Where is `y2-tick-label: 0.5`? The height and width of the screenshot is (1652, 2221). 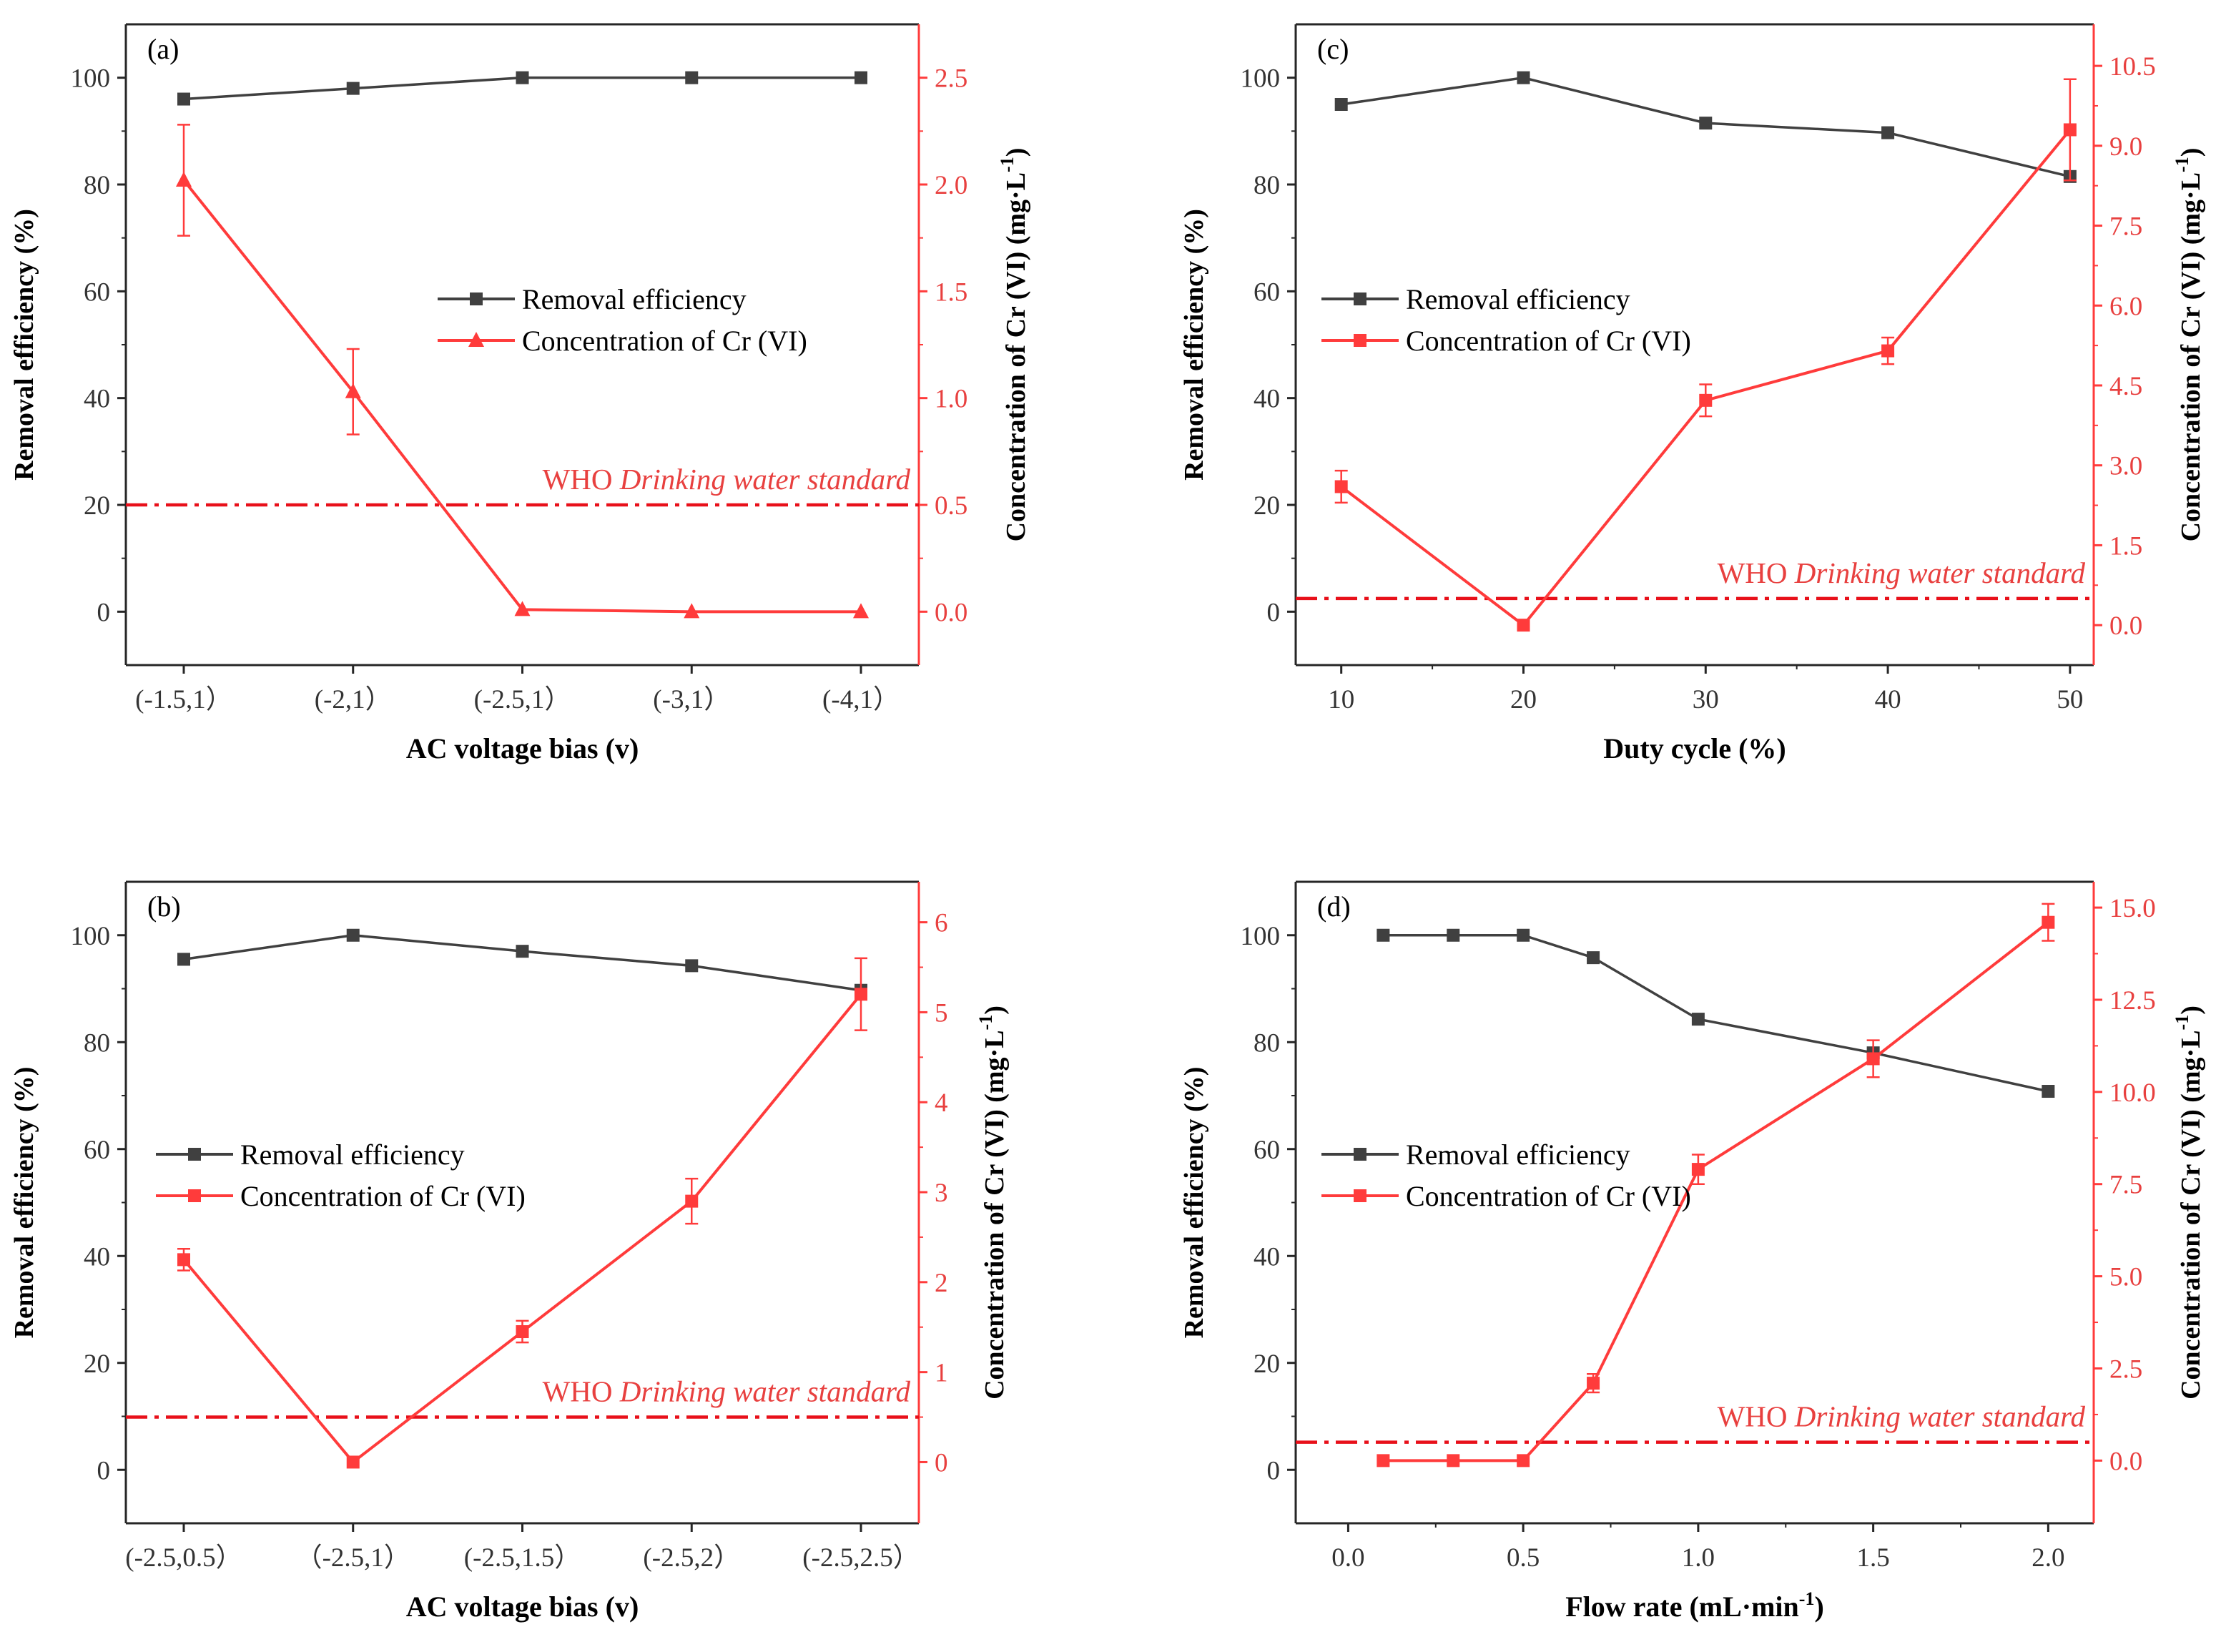 y2-tick-label: 0.5 is located at coordinates (951, 506).